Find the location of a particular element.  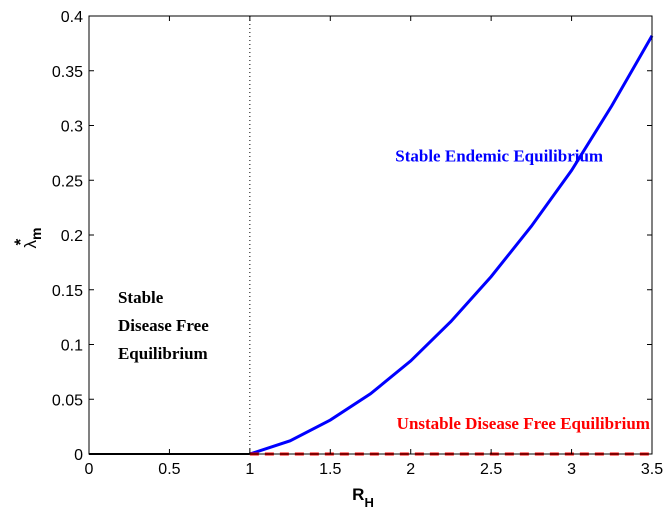

annotation-line: Stable is located at coordinates (141, 297).